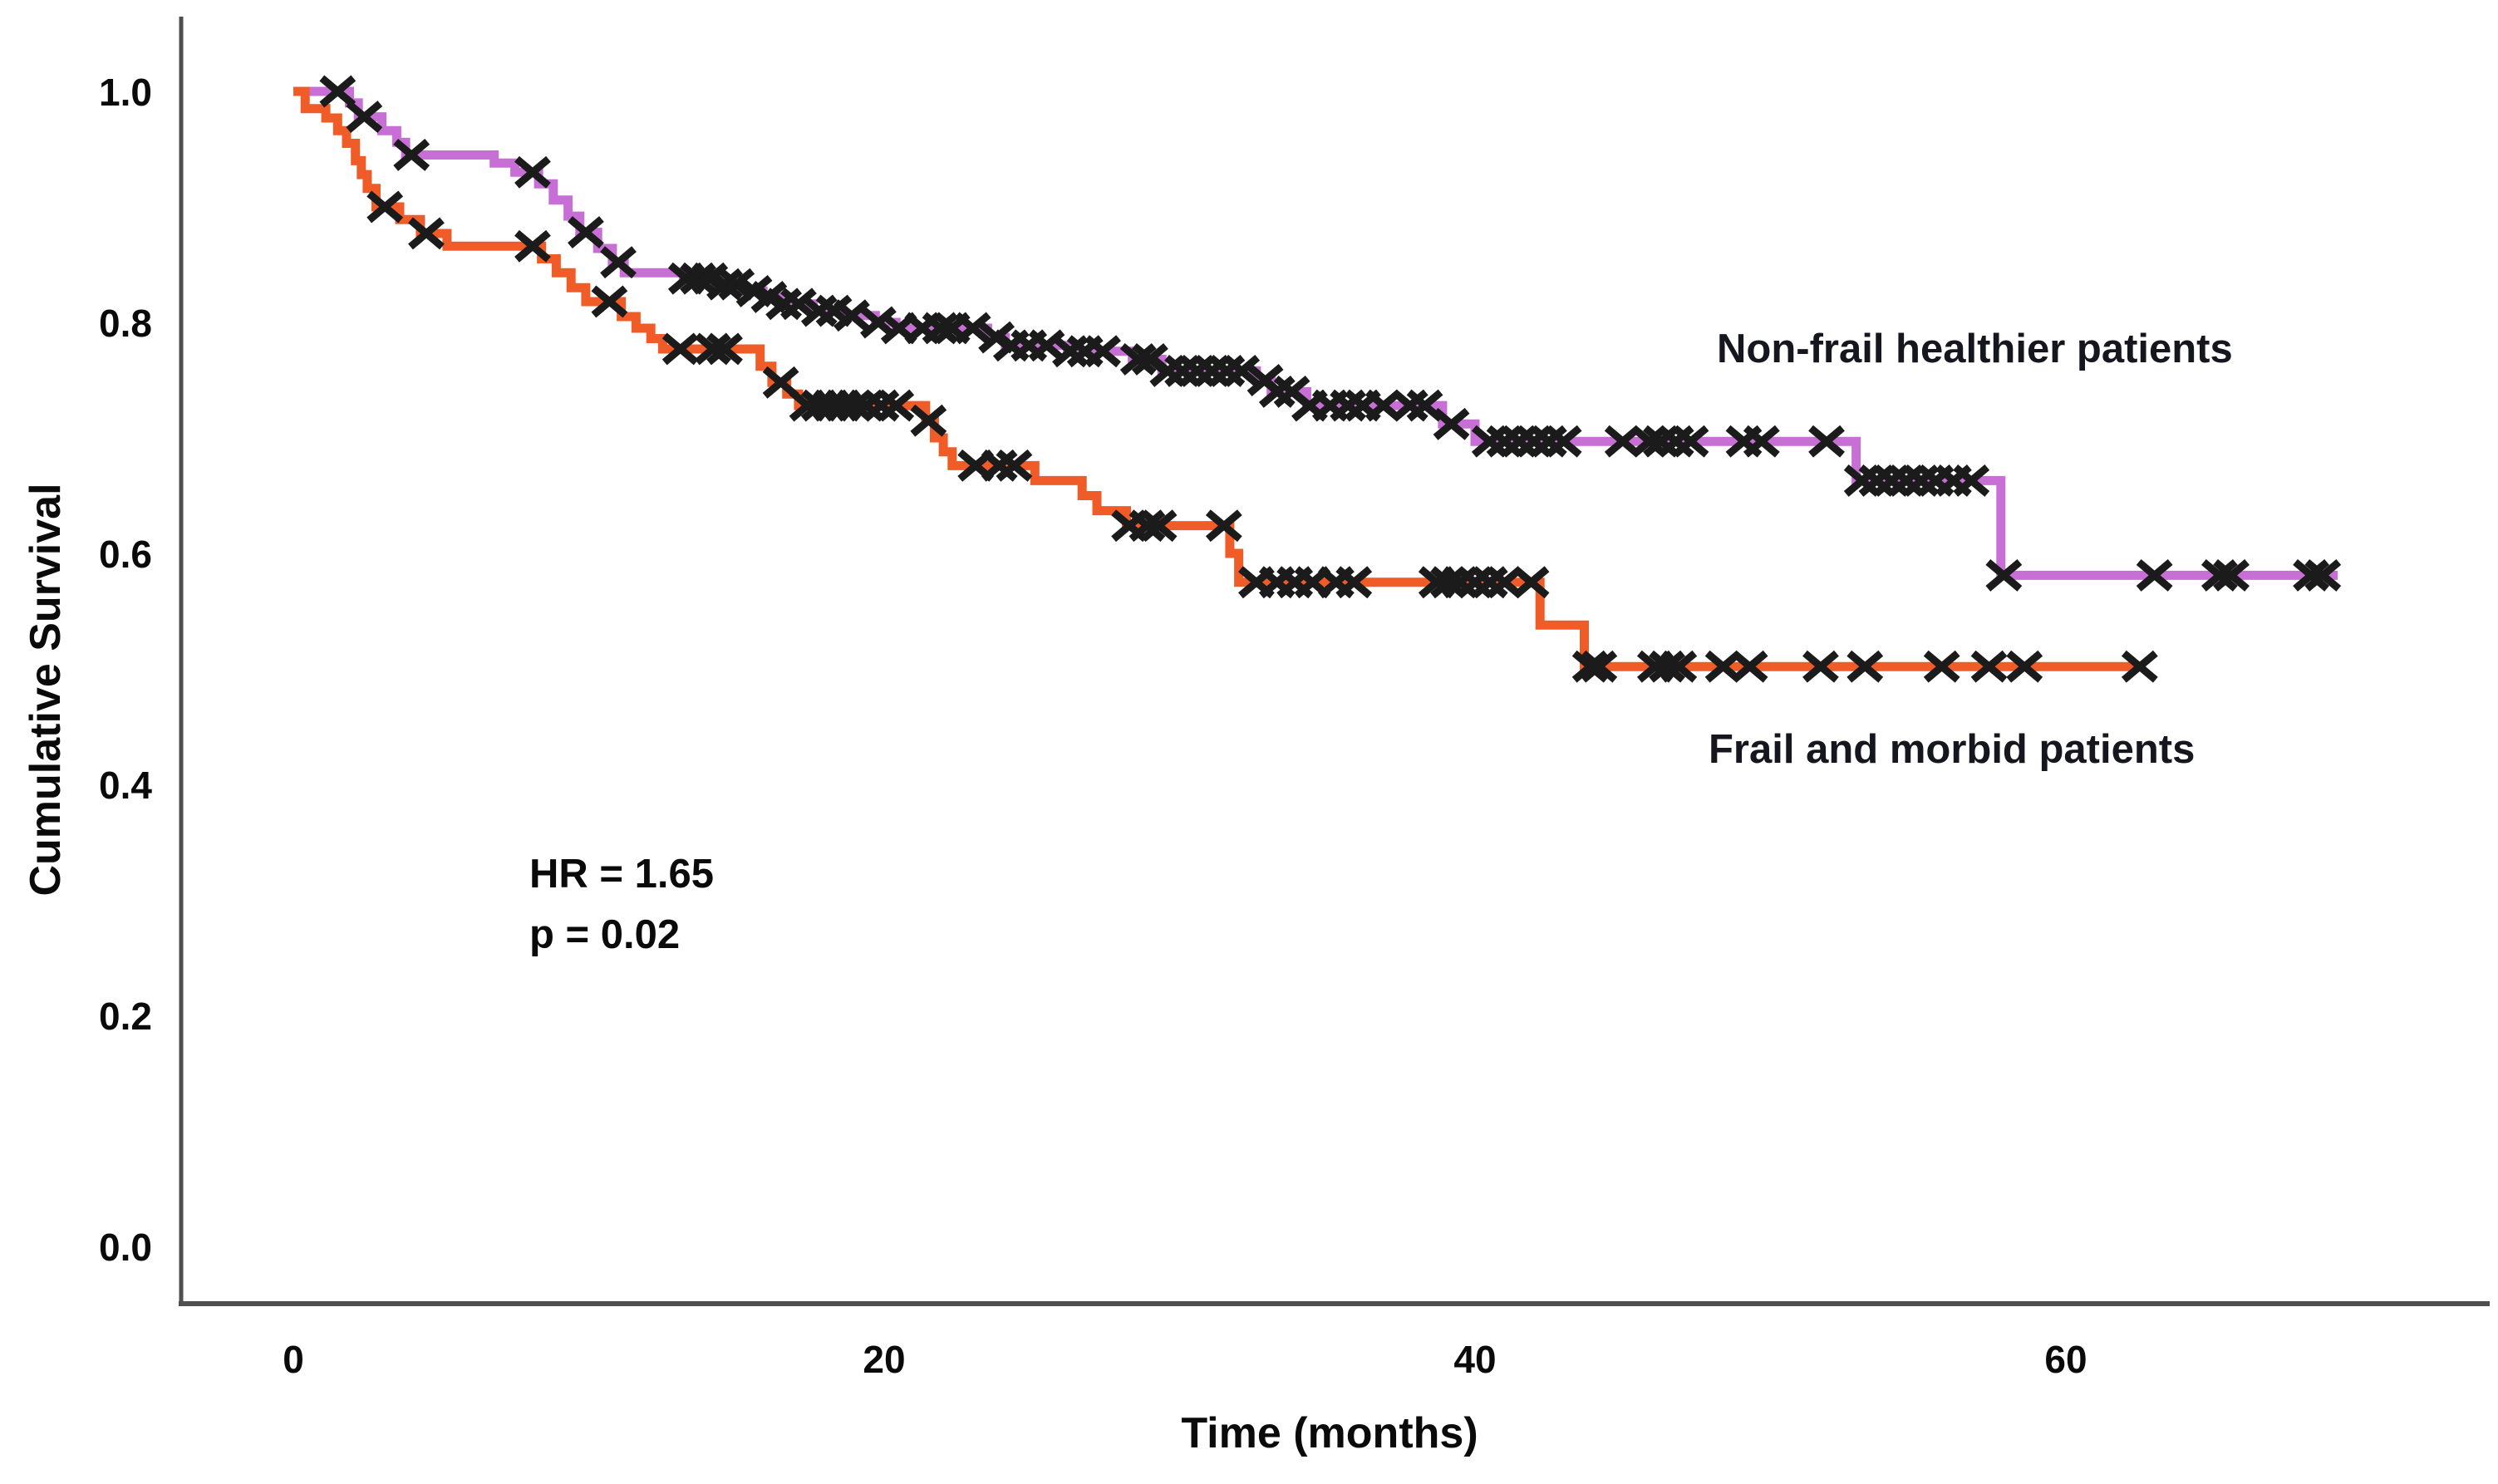 This screenshot has width=2498, height=1484. I want to click on label-nonfrail-group: Non-frail healthier patients, so click(1975, 349).